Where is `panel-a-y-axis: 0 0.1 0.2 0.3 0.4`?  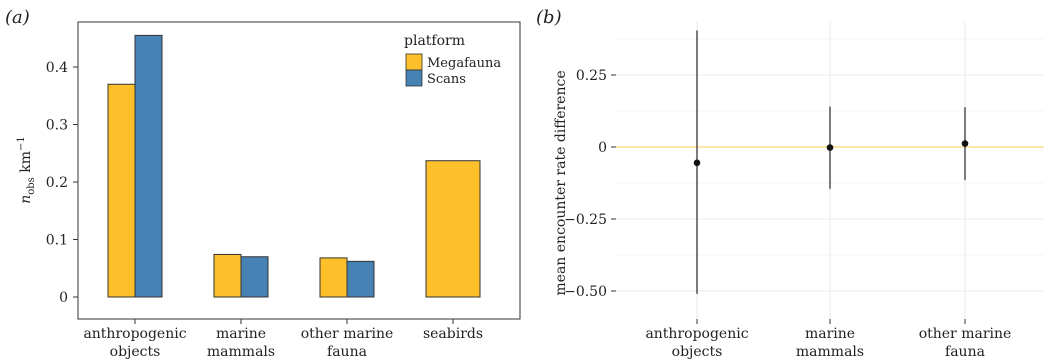
panel-a-y-axis: 0 0.1 0.2 0.3 0.4 is located at coordinates (62, 183).